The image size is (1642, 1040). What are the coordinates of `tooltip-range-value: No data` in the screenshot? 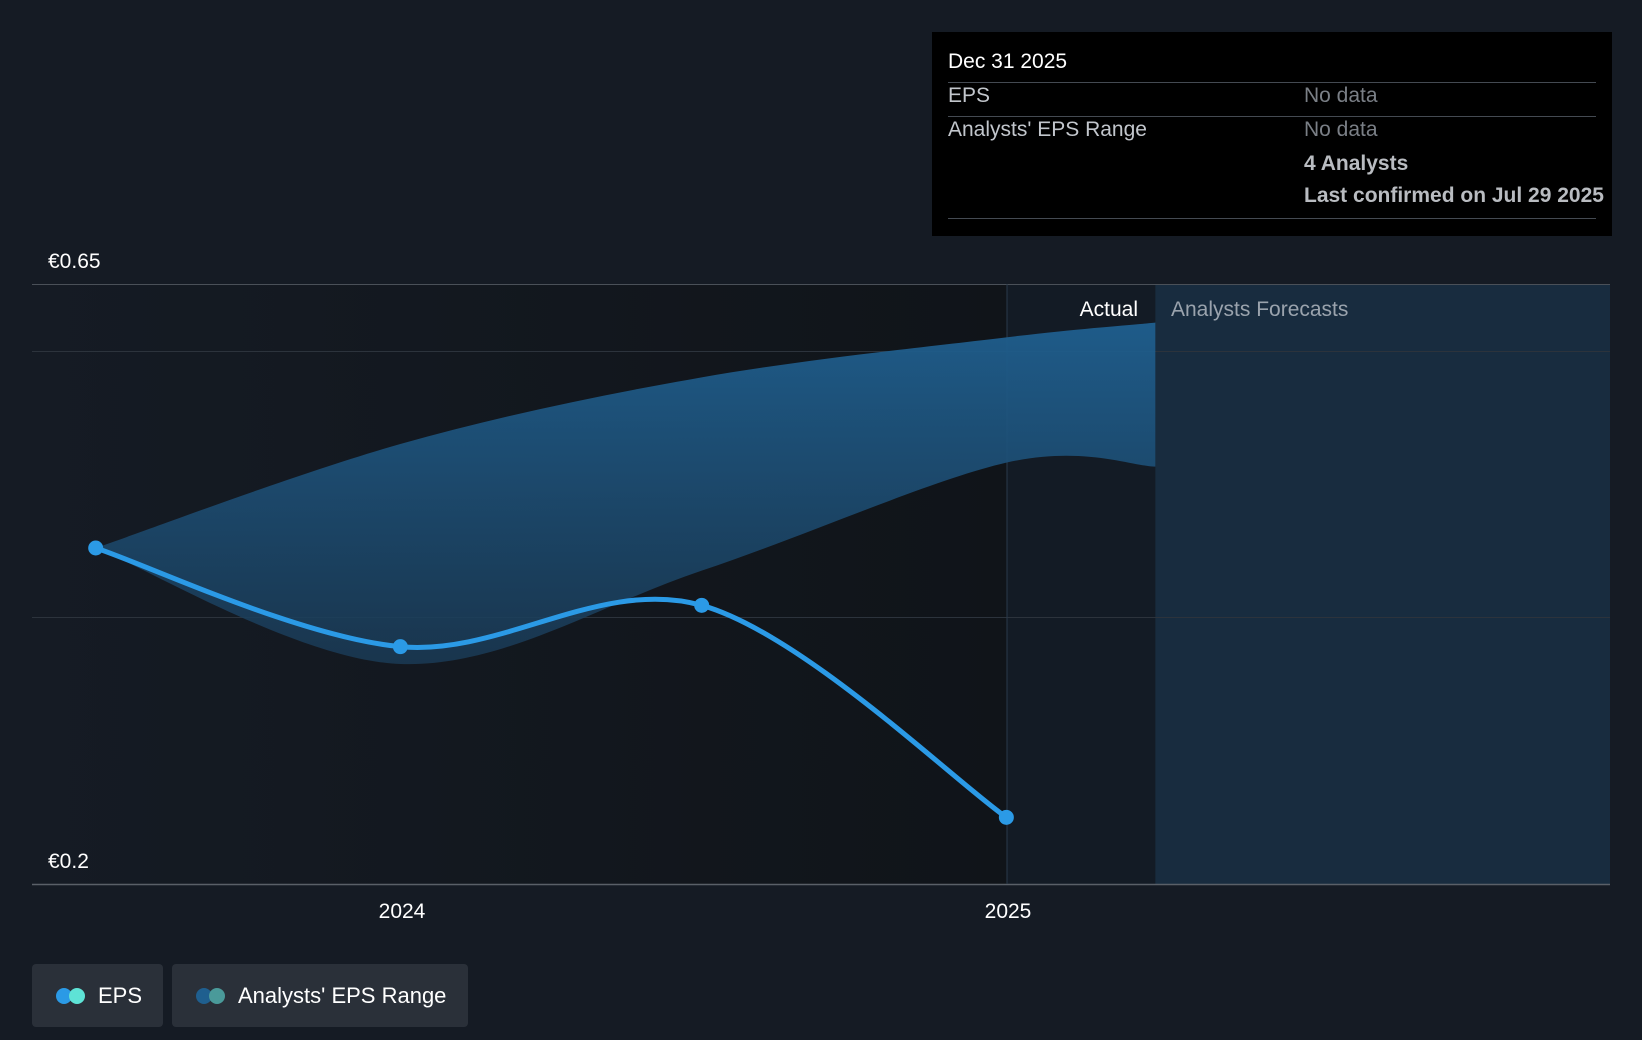 It's located at (1341, 129).